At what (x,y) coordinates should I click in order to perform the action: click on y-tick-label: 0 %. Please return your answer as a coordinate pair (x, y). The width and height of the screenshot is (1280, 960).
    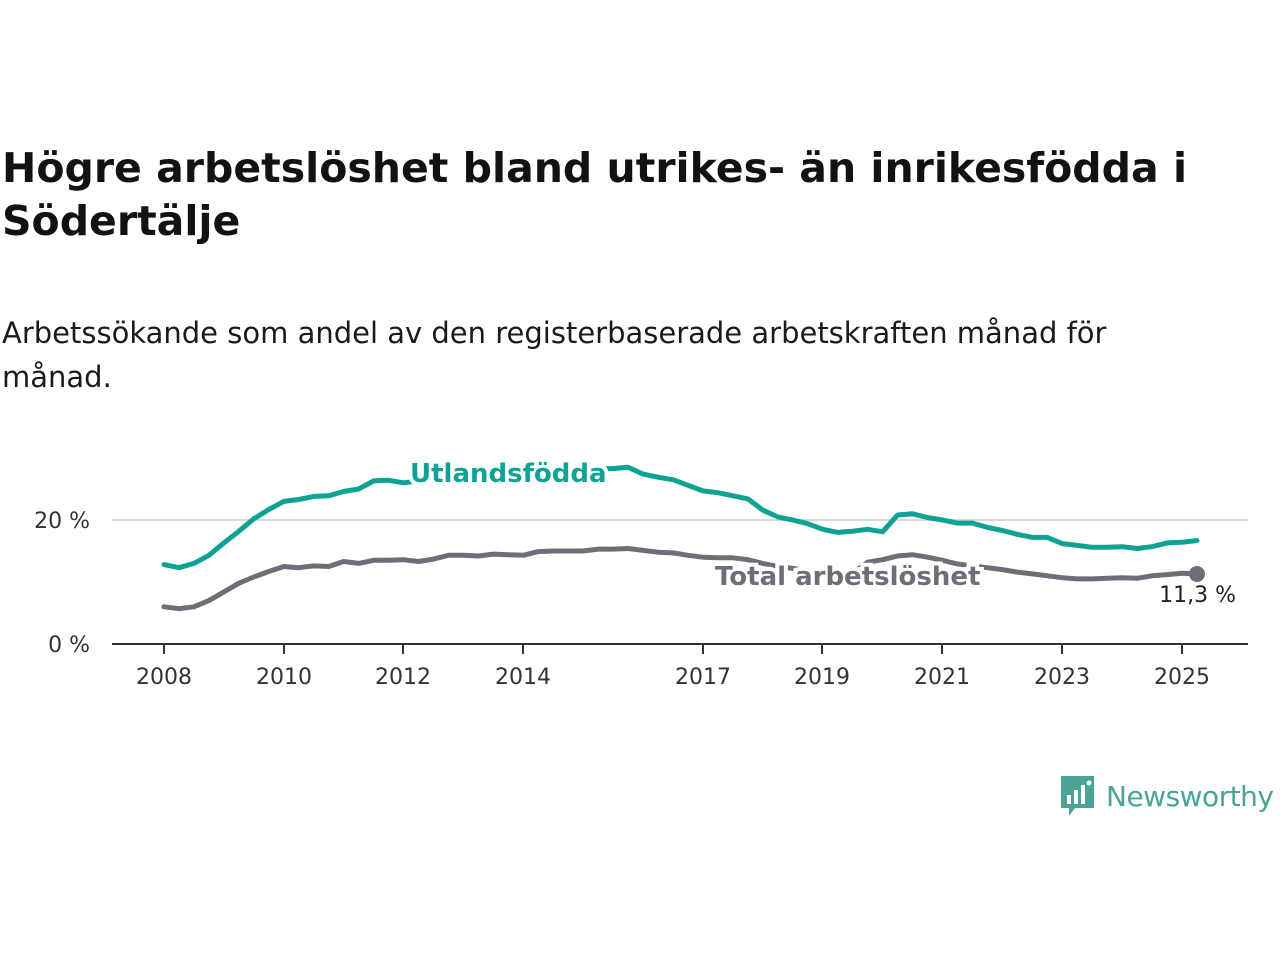
    Looking at the image, I should click on (69, 645).